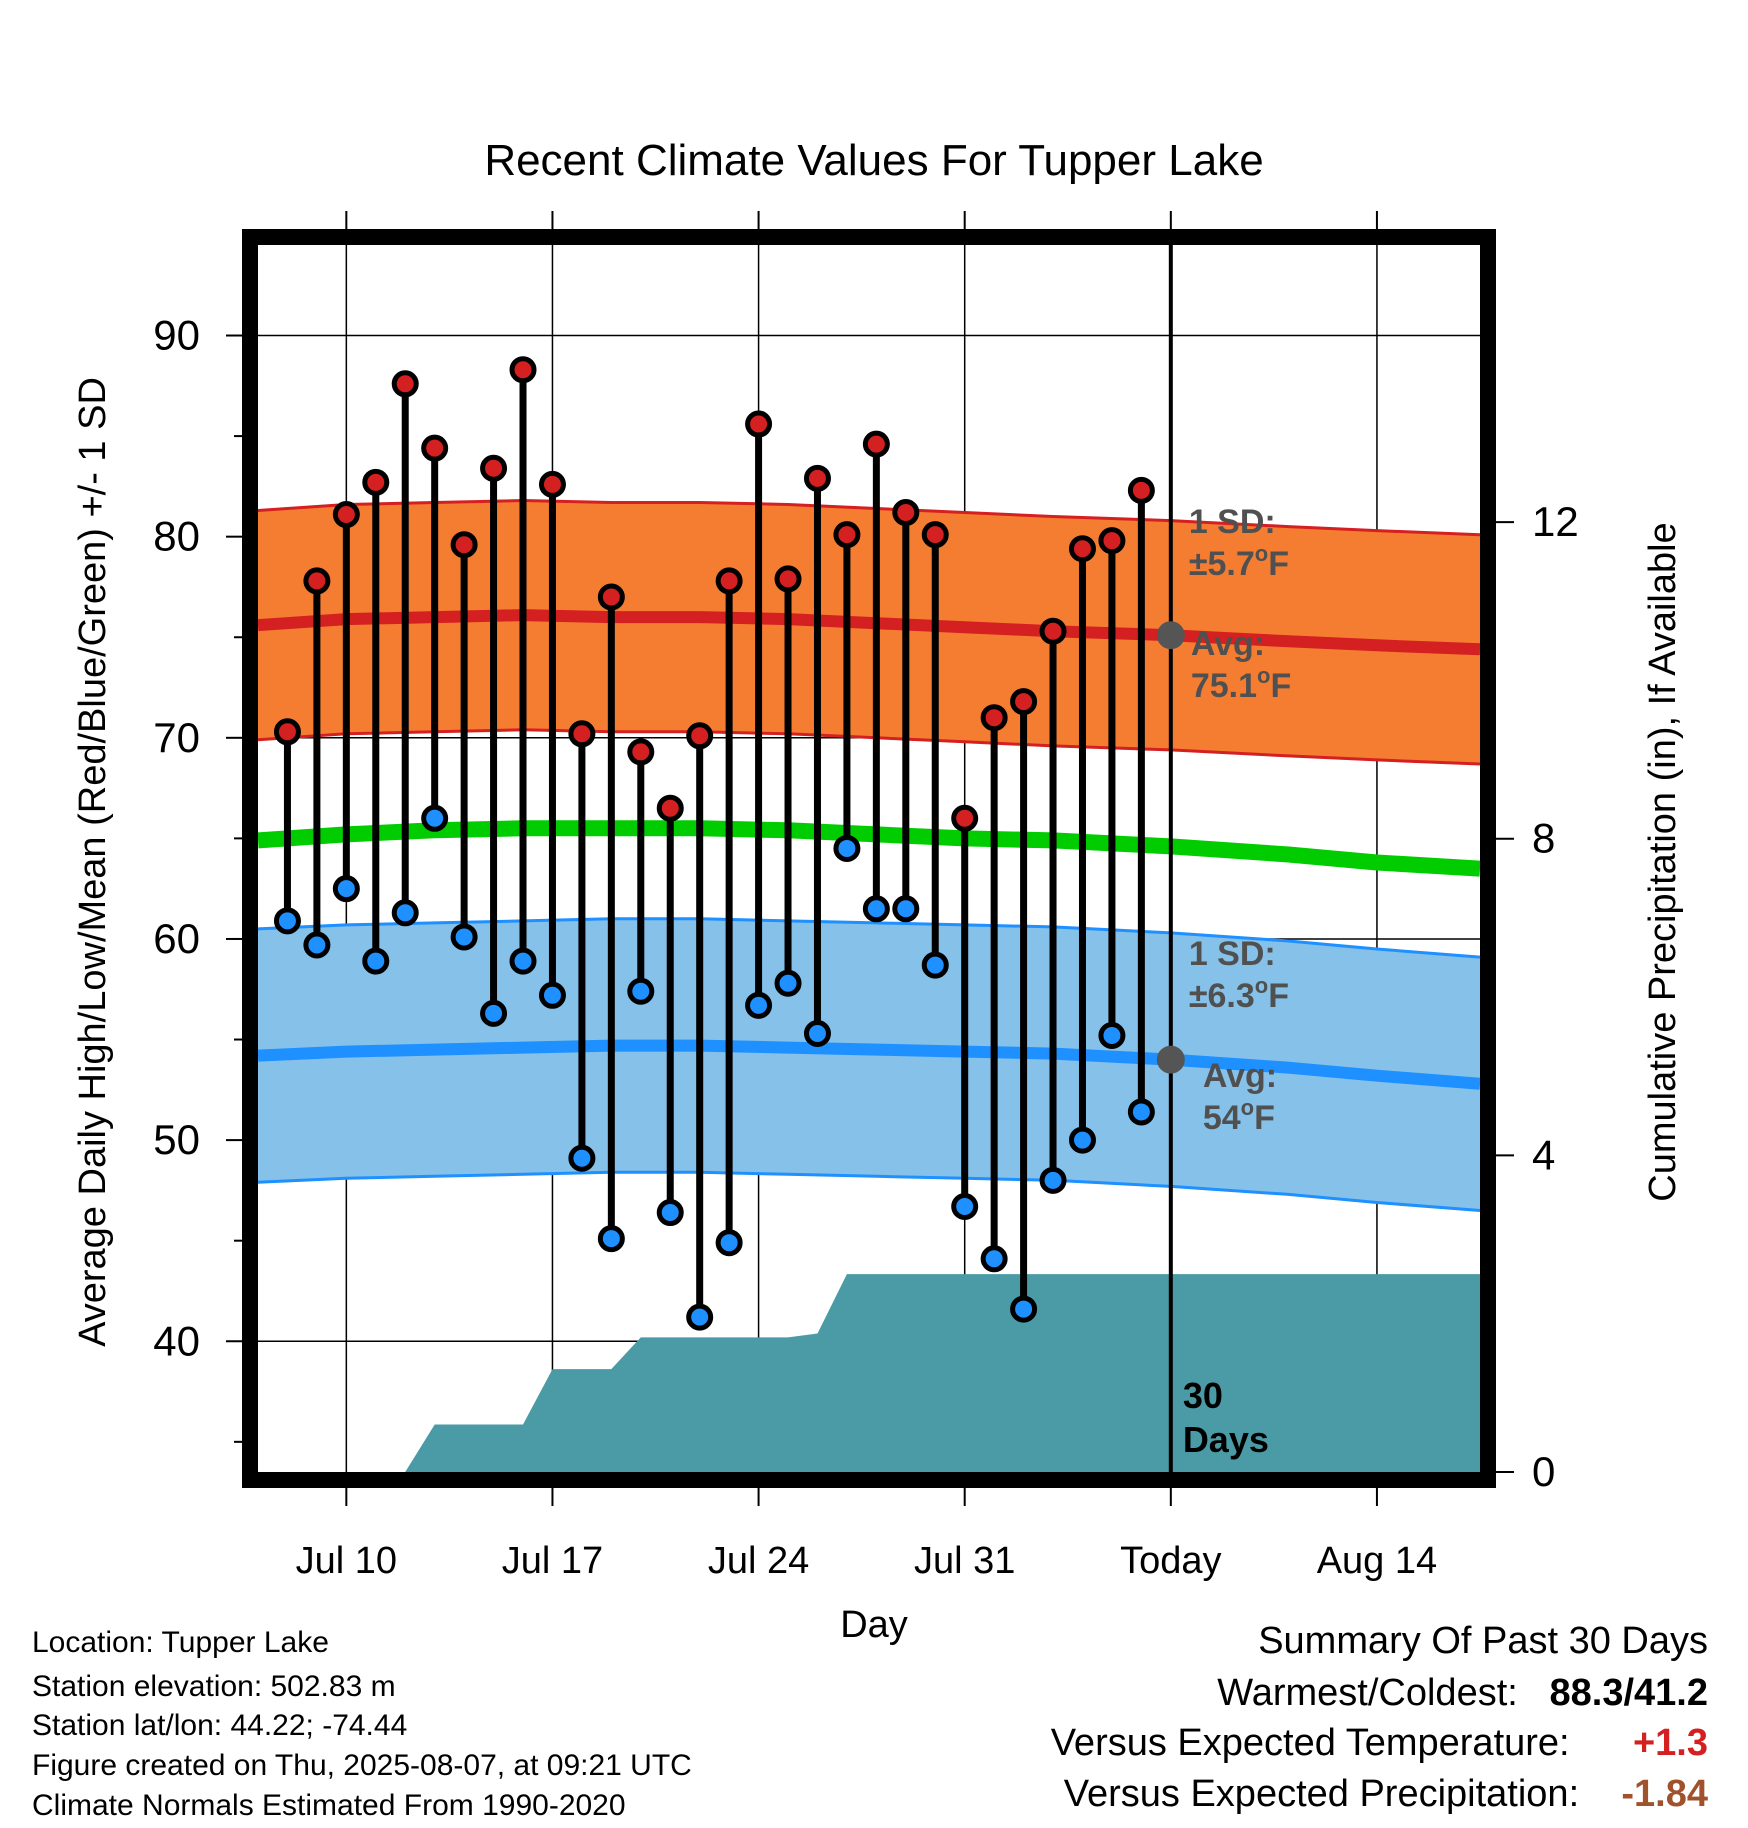 Image resolution: width=1748 pixels, height=1828 pixels. I want to click on normal-high-line, so click(869, 632).